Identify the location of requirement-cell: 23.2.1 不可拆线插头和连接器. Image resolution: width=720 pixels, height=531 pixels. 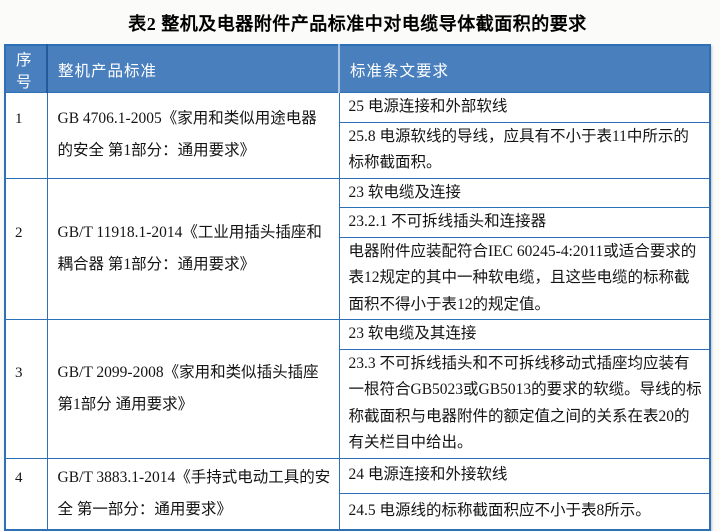
(524, 222).